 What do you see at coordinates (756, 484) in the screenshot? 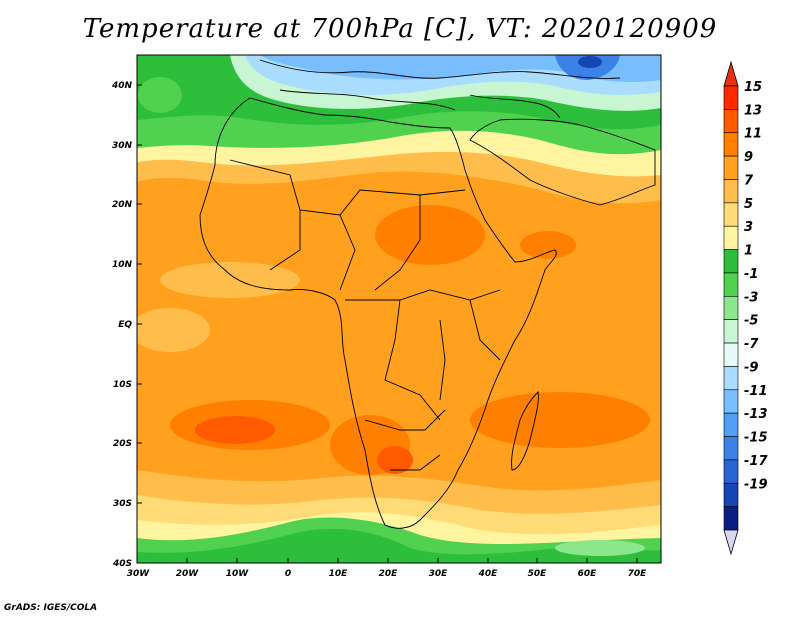
I see `colorbar-label: -19` at bounding box center [756, 484].